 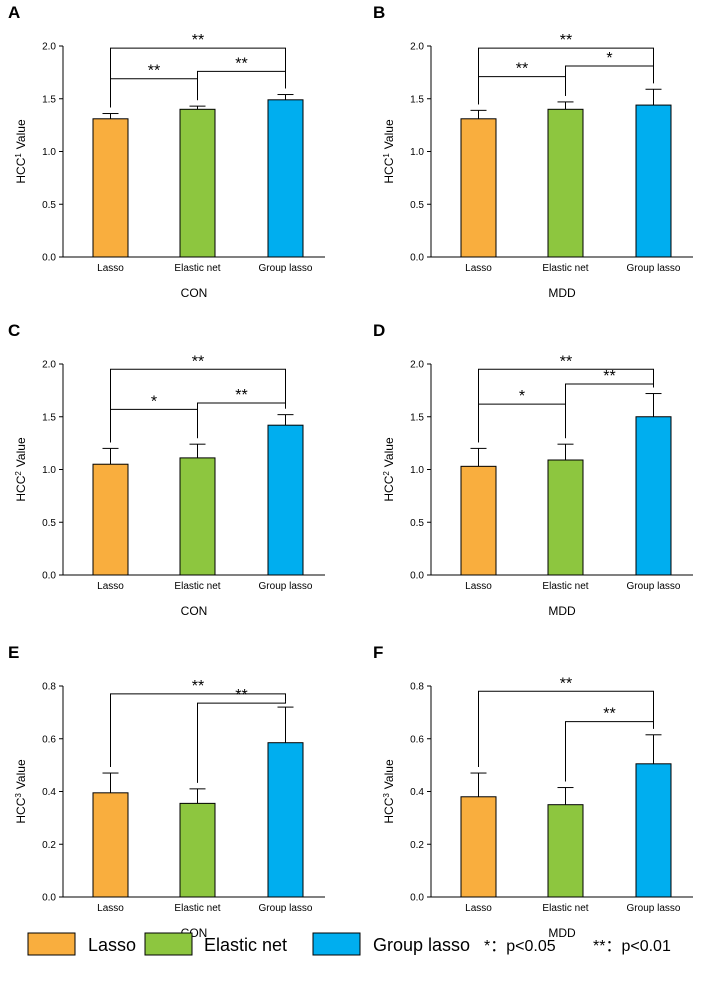 I want to click on category-label-f-elastic-net: Elastic net, so click(x=565, y=908).